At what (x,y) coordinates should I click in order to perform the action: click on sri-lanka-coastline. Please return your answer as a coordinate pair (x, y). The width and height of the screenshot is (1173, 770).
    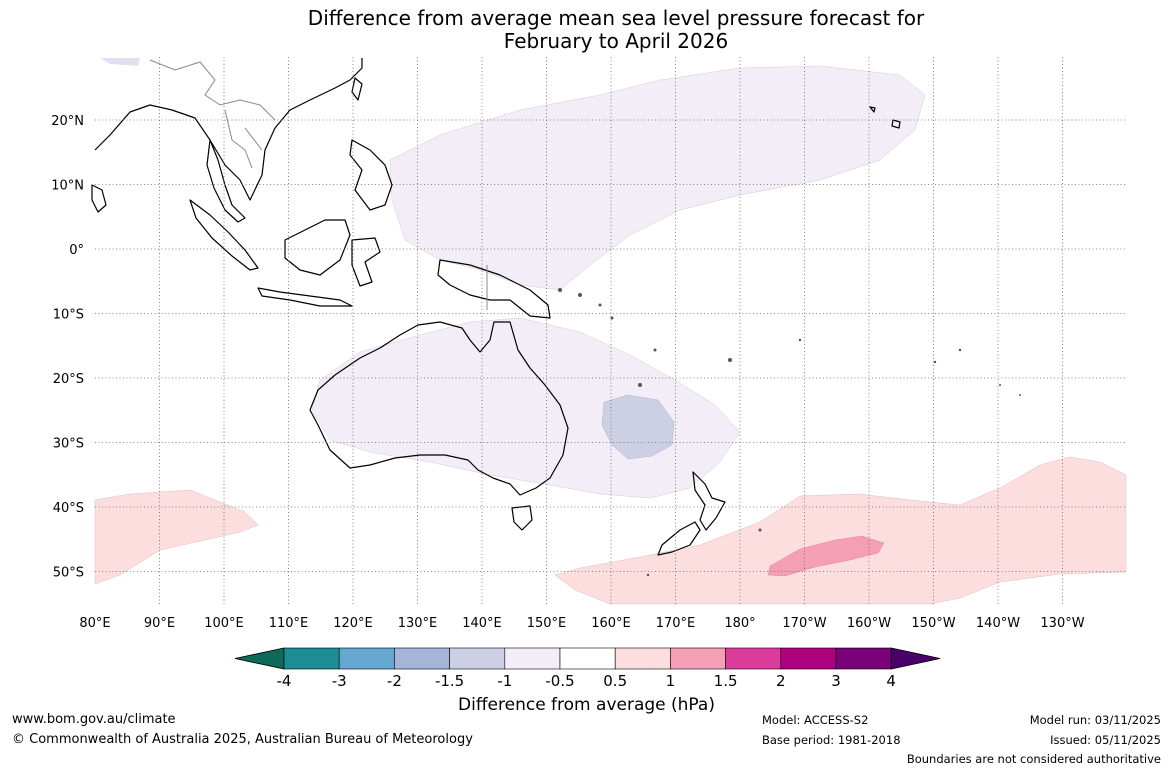
    Looking at the image, I should click on (99, 198).